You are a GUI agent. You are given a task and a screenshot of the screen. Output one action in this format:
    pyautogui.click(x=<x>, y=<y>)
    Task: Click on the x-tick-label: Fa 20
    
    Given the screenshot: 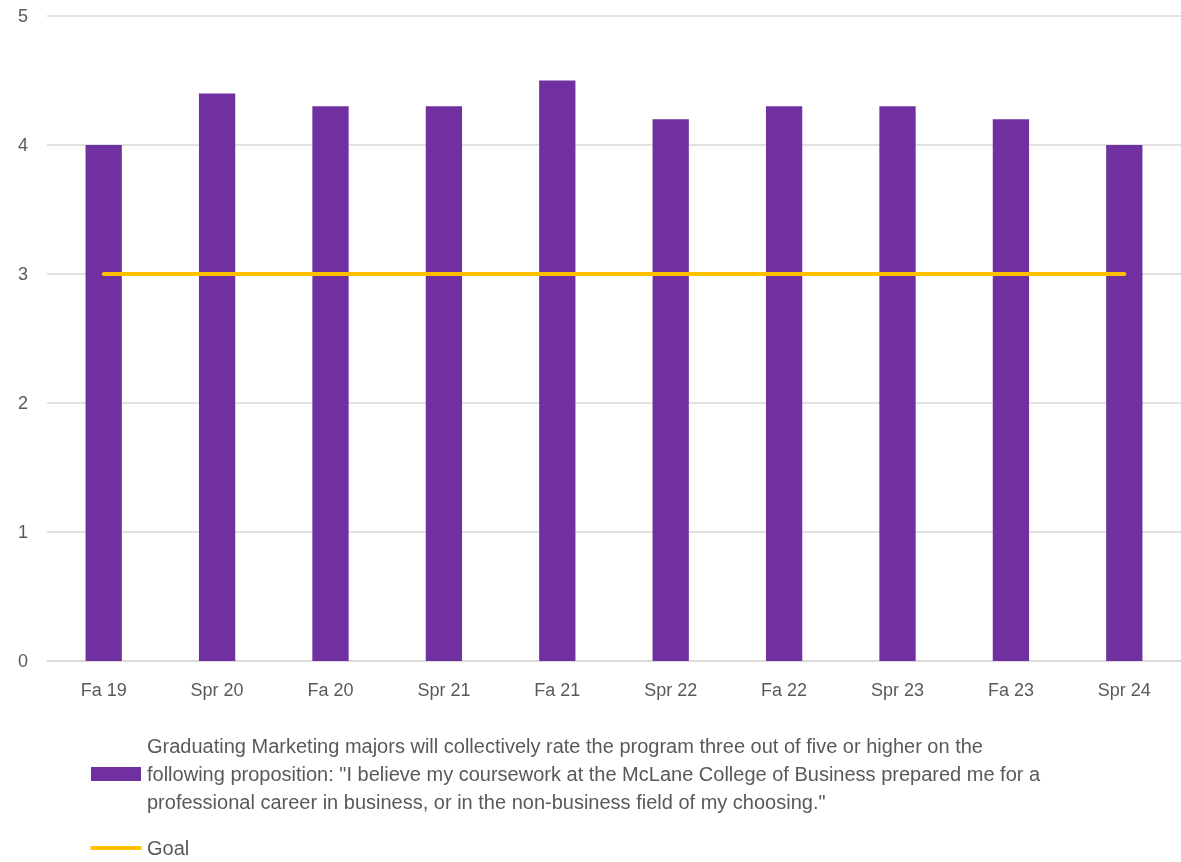 What is the action you would take?
    pyautogui.click(x=330, y=690)
    